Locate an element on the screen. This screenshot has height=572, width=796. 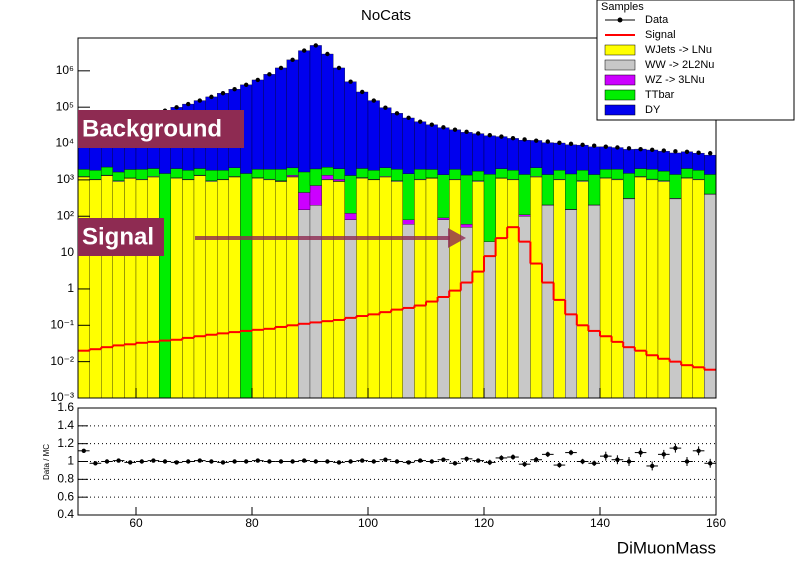
legend-symbol is located at coordinates (620, 20).